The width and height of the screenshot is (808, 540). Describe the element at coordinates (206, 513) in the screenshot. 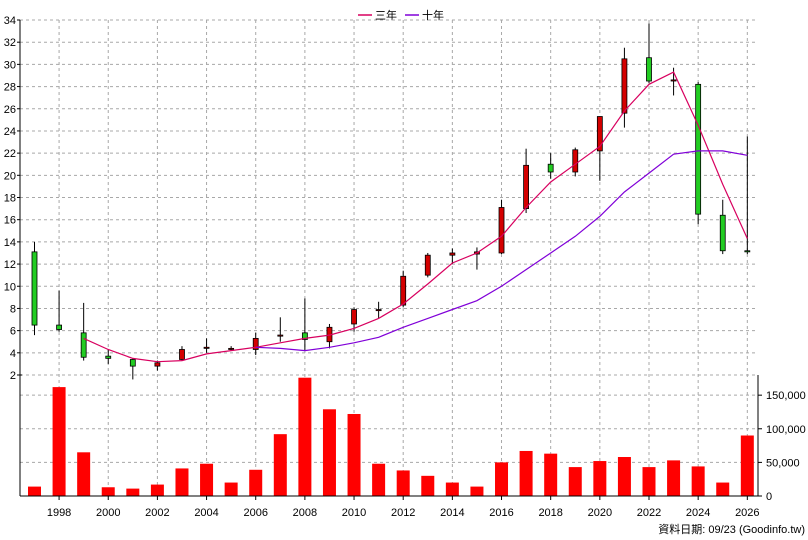

I see `year-tick-label: 2004` at that location.